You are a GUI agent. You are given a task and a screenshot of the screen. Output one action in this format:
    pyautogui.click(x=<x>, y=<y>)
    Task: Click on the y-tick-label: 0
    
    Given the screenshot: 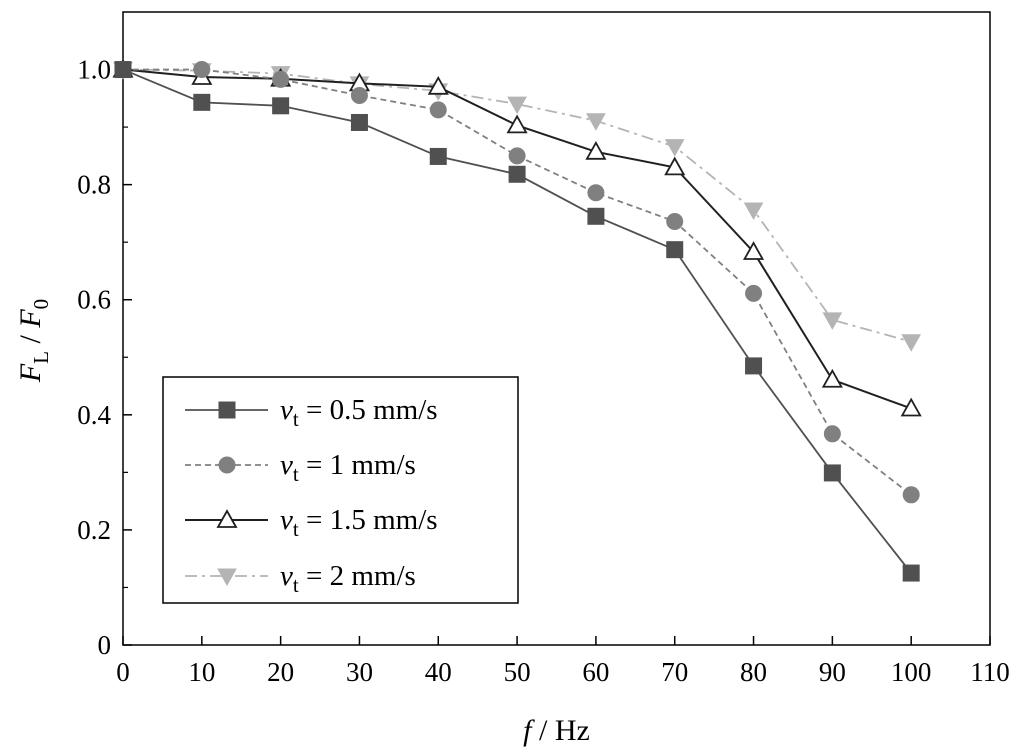 What is the action you would take?
    pyautogui.click(x=105, y=645)
    